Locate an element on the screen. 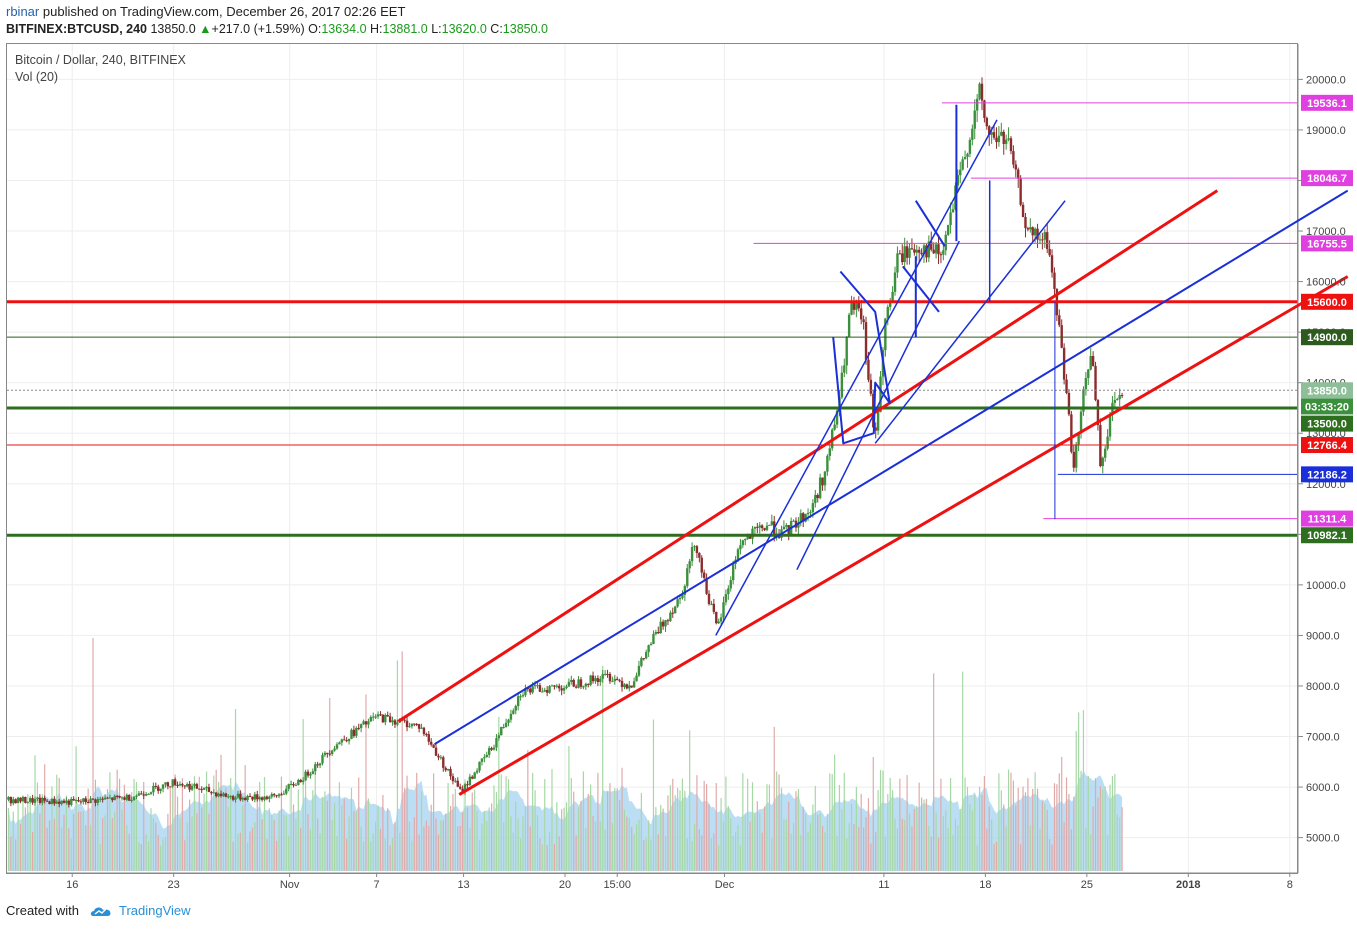 This screenshot has height=929, width=1357. tradingview-cloud-icon is located at coordinates (101, 911).